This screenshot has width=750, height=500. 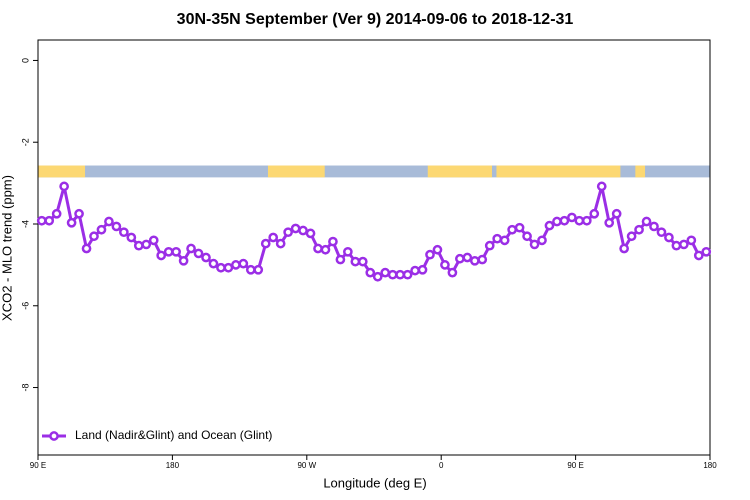 I want to click on ocean-band, so click(x=374, y=171).